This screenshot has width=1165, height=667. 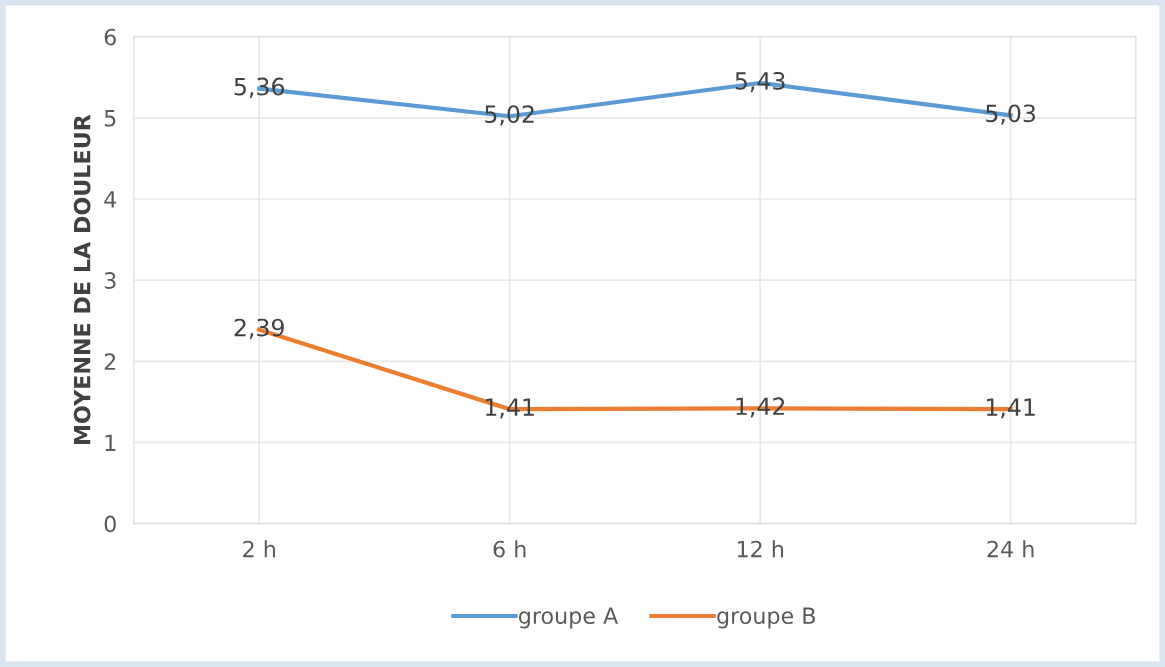 I want to click on data-label: 1,41, so click(x=1010, y=408).